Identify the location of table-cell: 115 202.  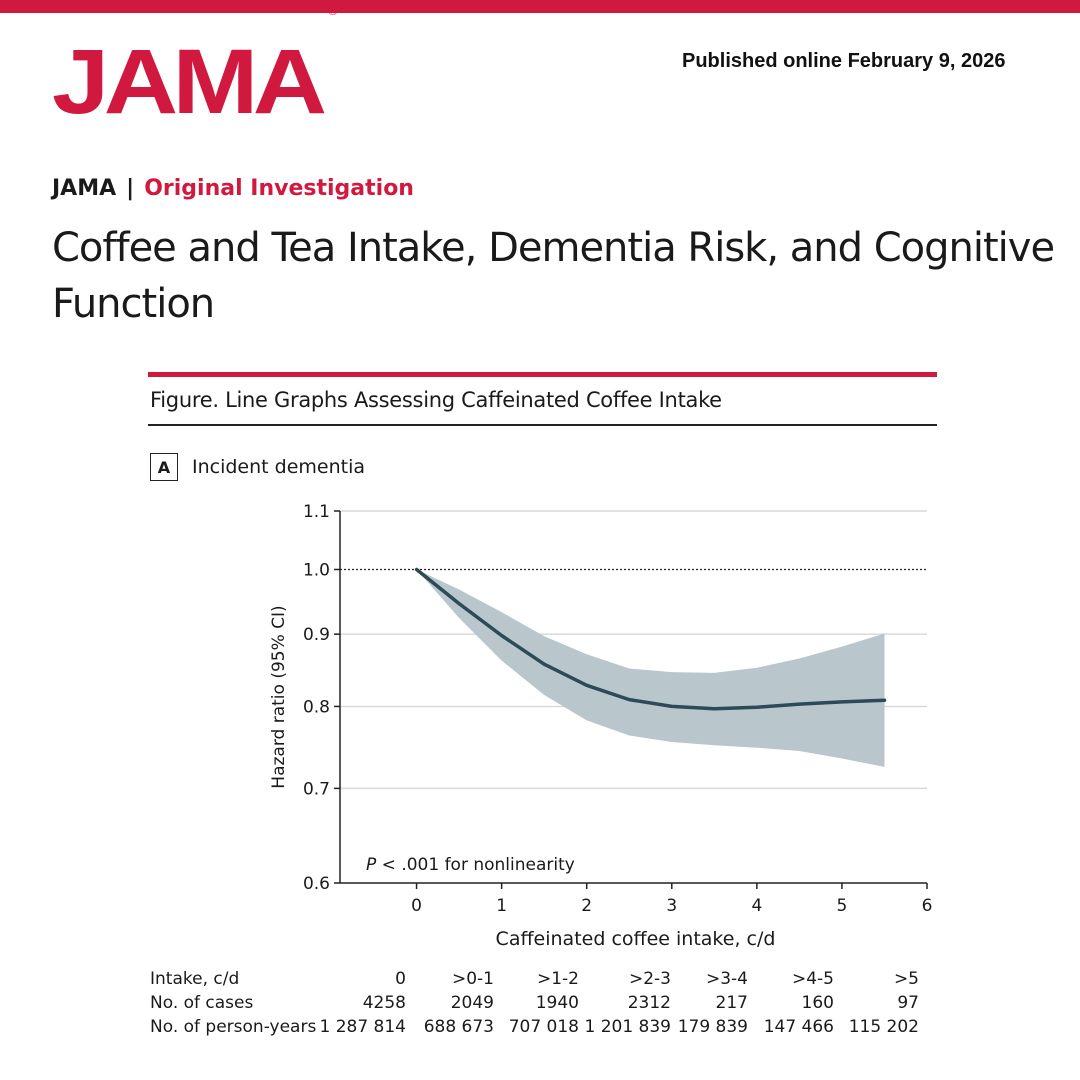
(883, 1027).